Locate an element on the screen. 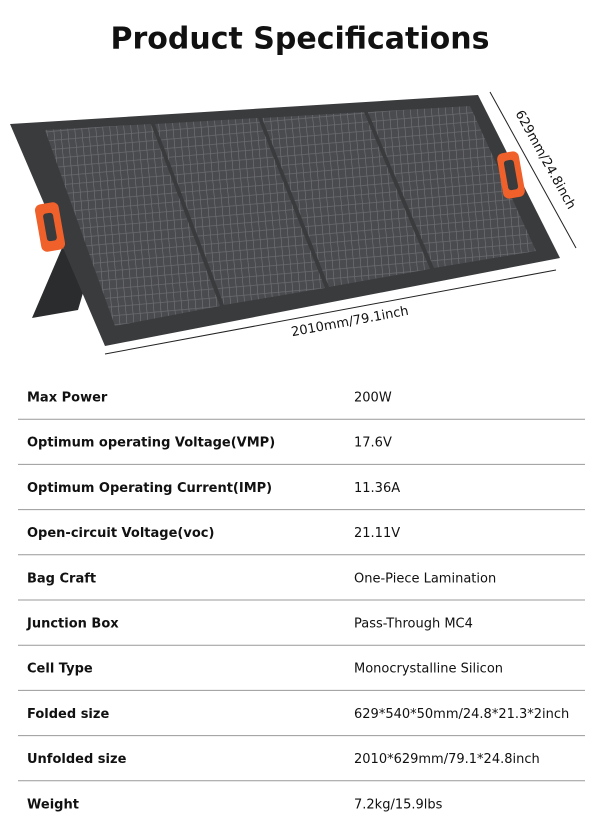 The width and height of the screenshot is (600, 826). spec-label: Junction Box is located at coordinates (72, 624).